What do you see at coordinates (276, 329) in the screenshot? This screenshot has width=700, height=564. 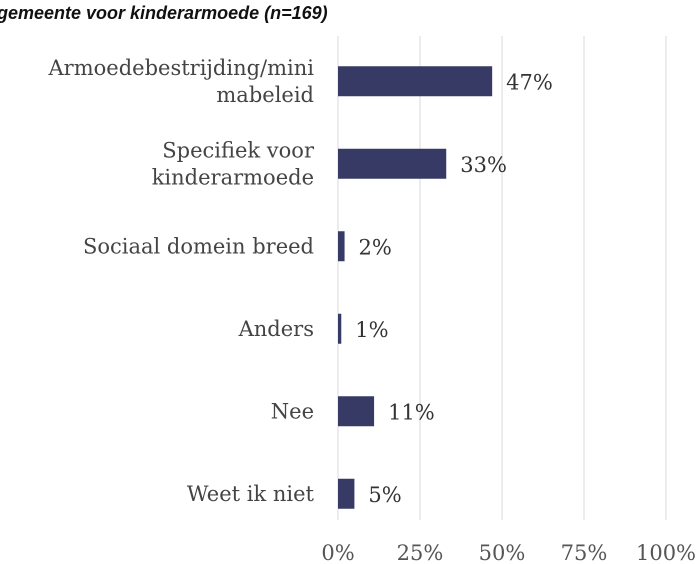 I see `category-label: Anders` at bounding box center [276, 329].